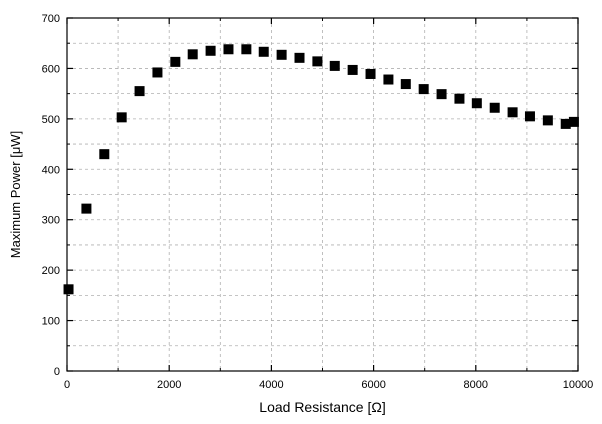 Image resolution: width=602 pixels, height=424 pixels. What do you see at coordinates (476, 385) in the screenshot?
I see `x-tick-label: 8000` at bounding box center [476, 385].